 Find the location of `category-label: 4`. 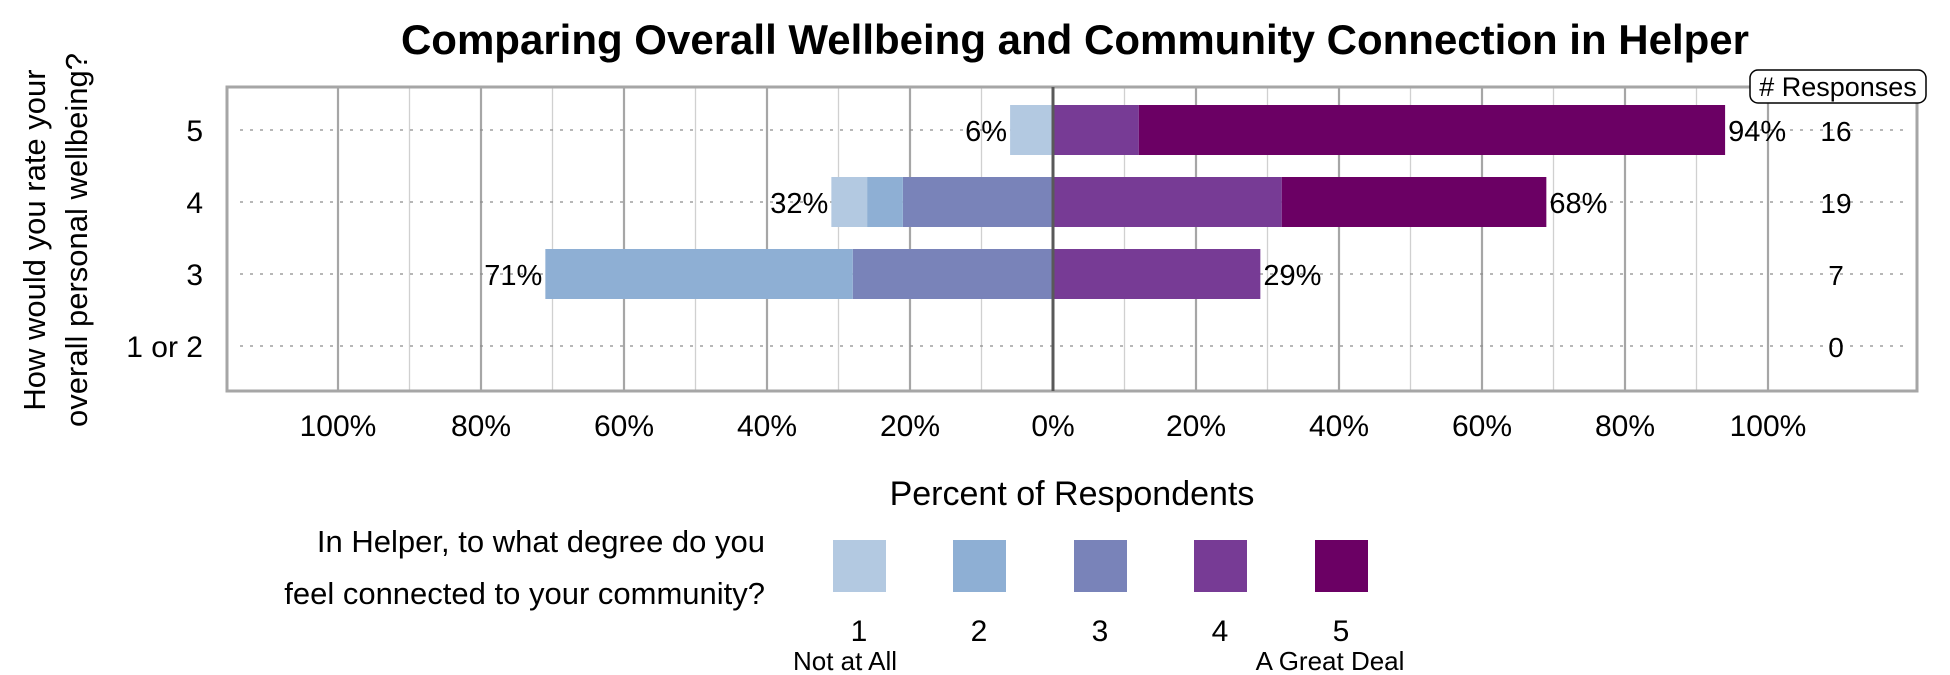

category-label: 4 is located at coordinates (194, 203).